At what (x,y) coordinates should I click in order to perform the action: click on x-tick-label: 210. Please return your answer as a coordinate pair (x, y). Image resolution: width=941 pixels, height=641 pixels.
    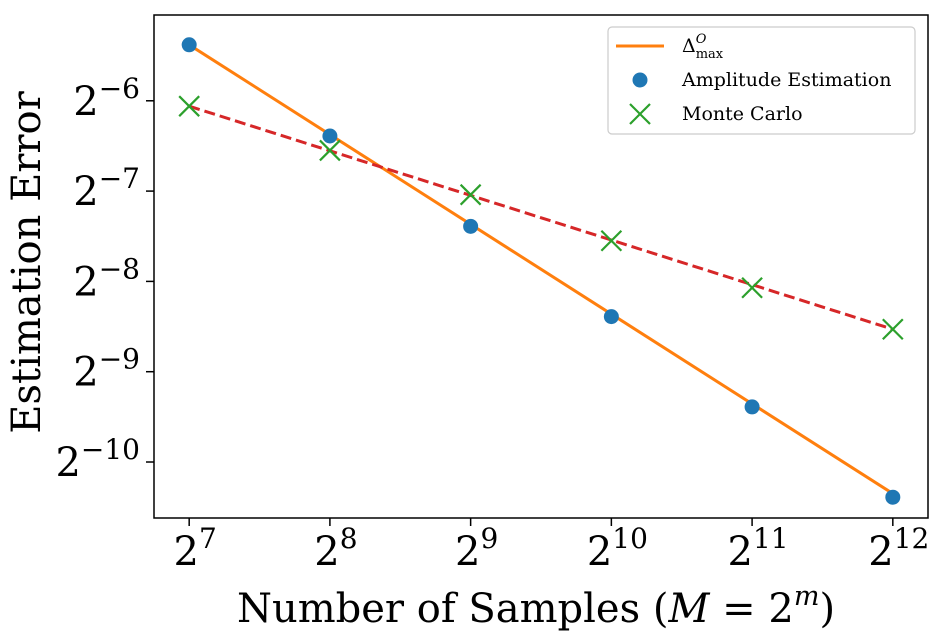
    Looking at the image, I should click on (617, 548).